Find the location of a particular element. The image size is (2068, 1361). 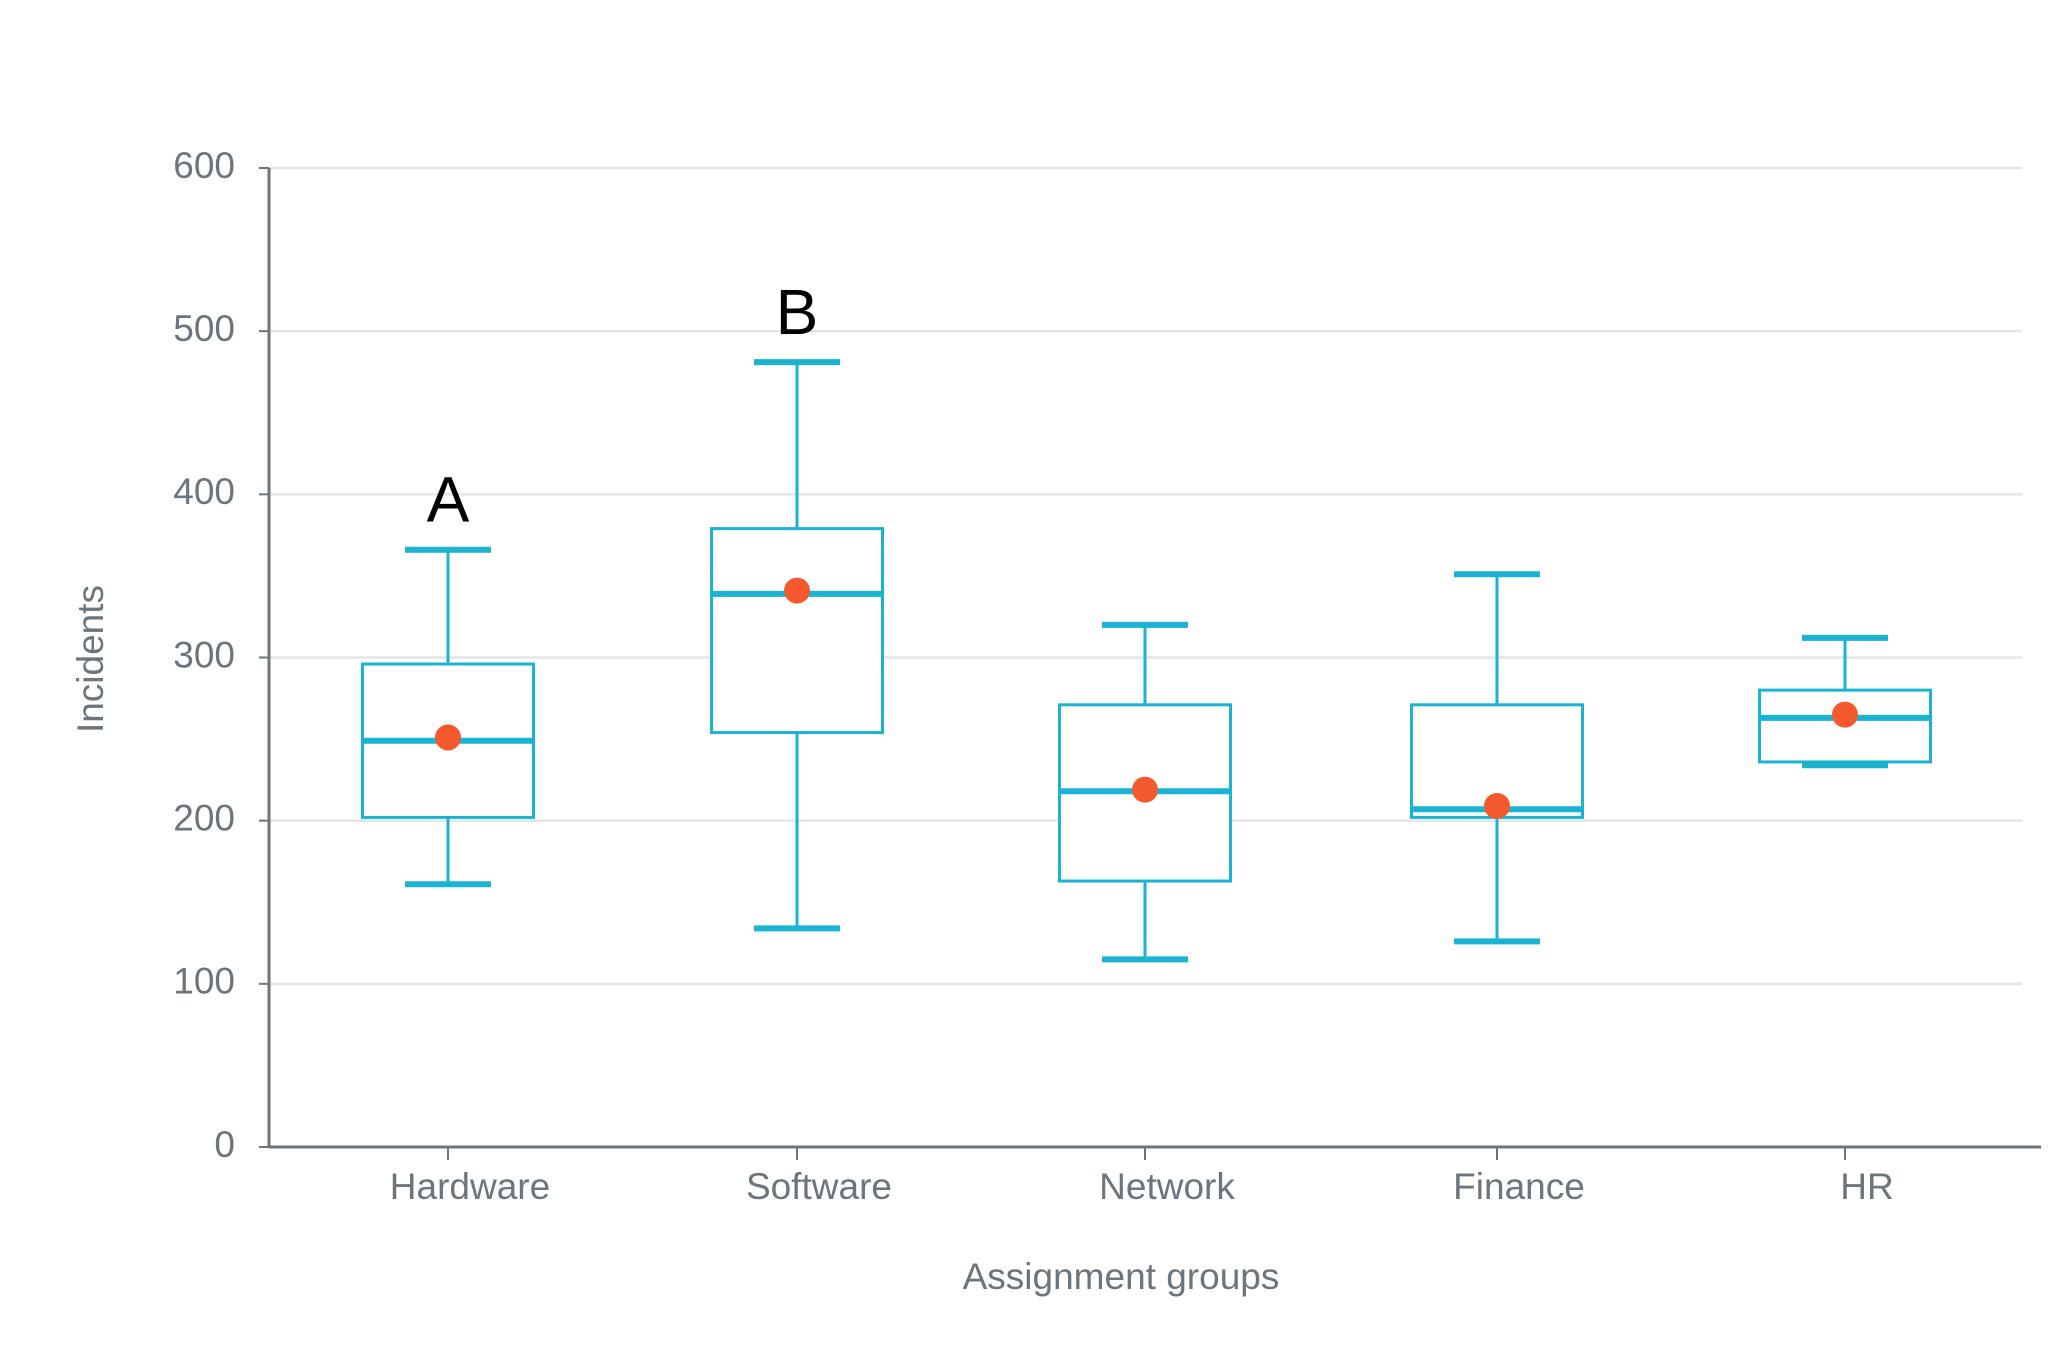

y-tick-label: 200 is located at coordinates (204, 817).